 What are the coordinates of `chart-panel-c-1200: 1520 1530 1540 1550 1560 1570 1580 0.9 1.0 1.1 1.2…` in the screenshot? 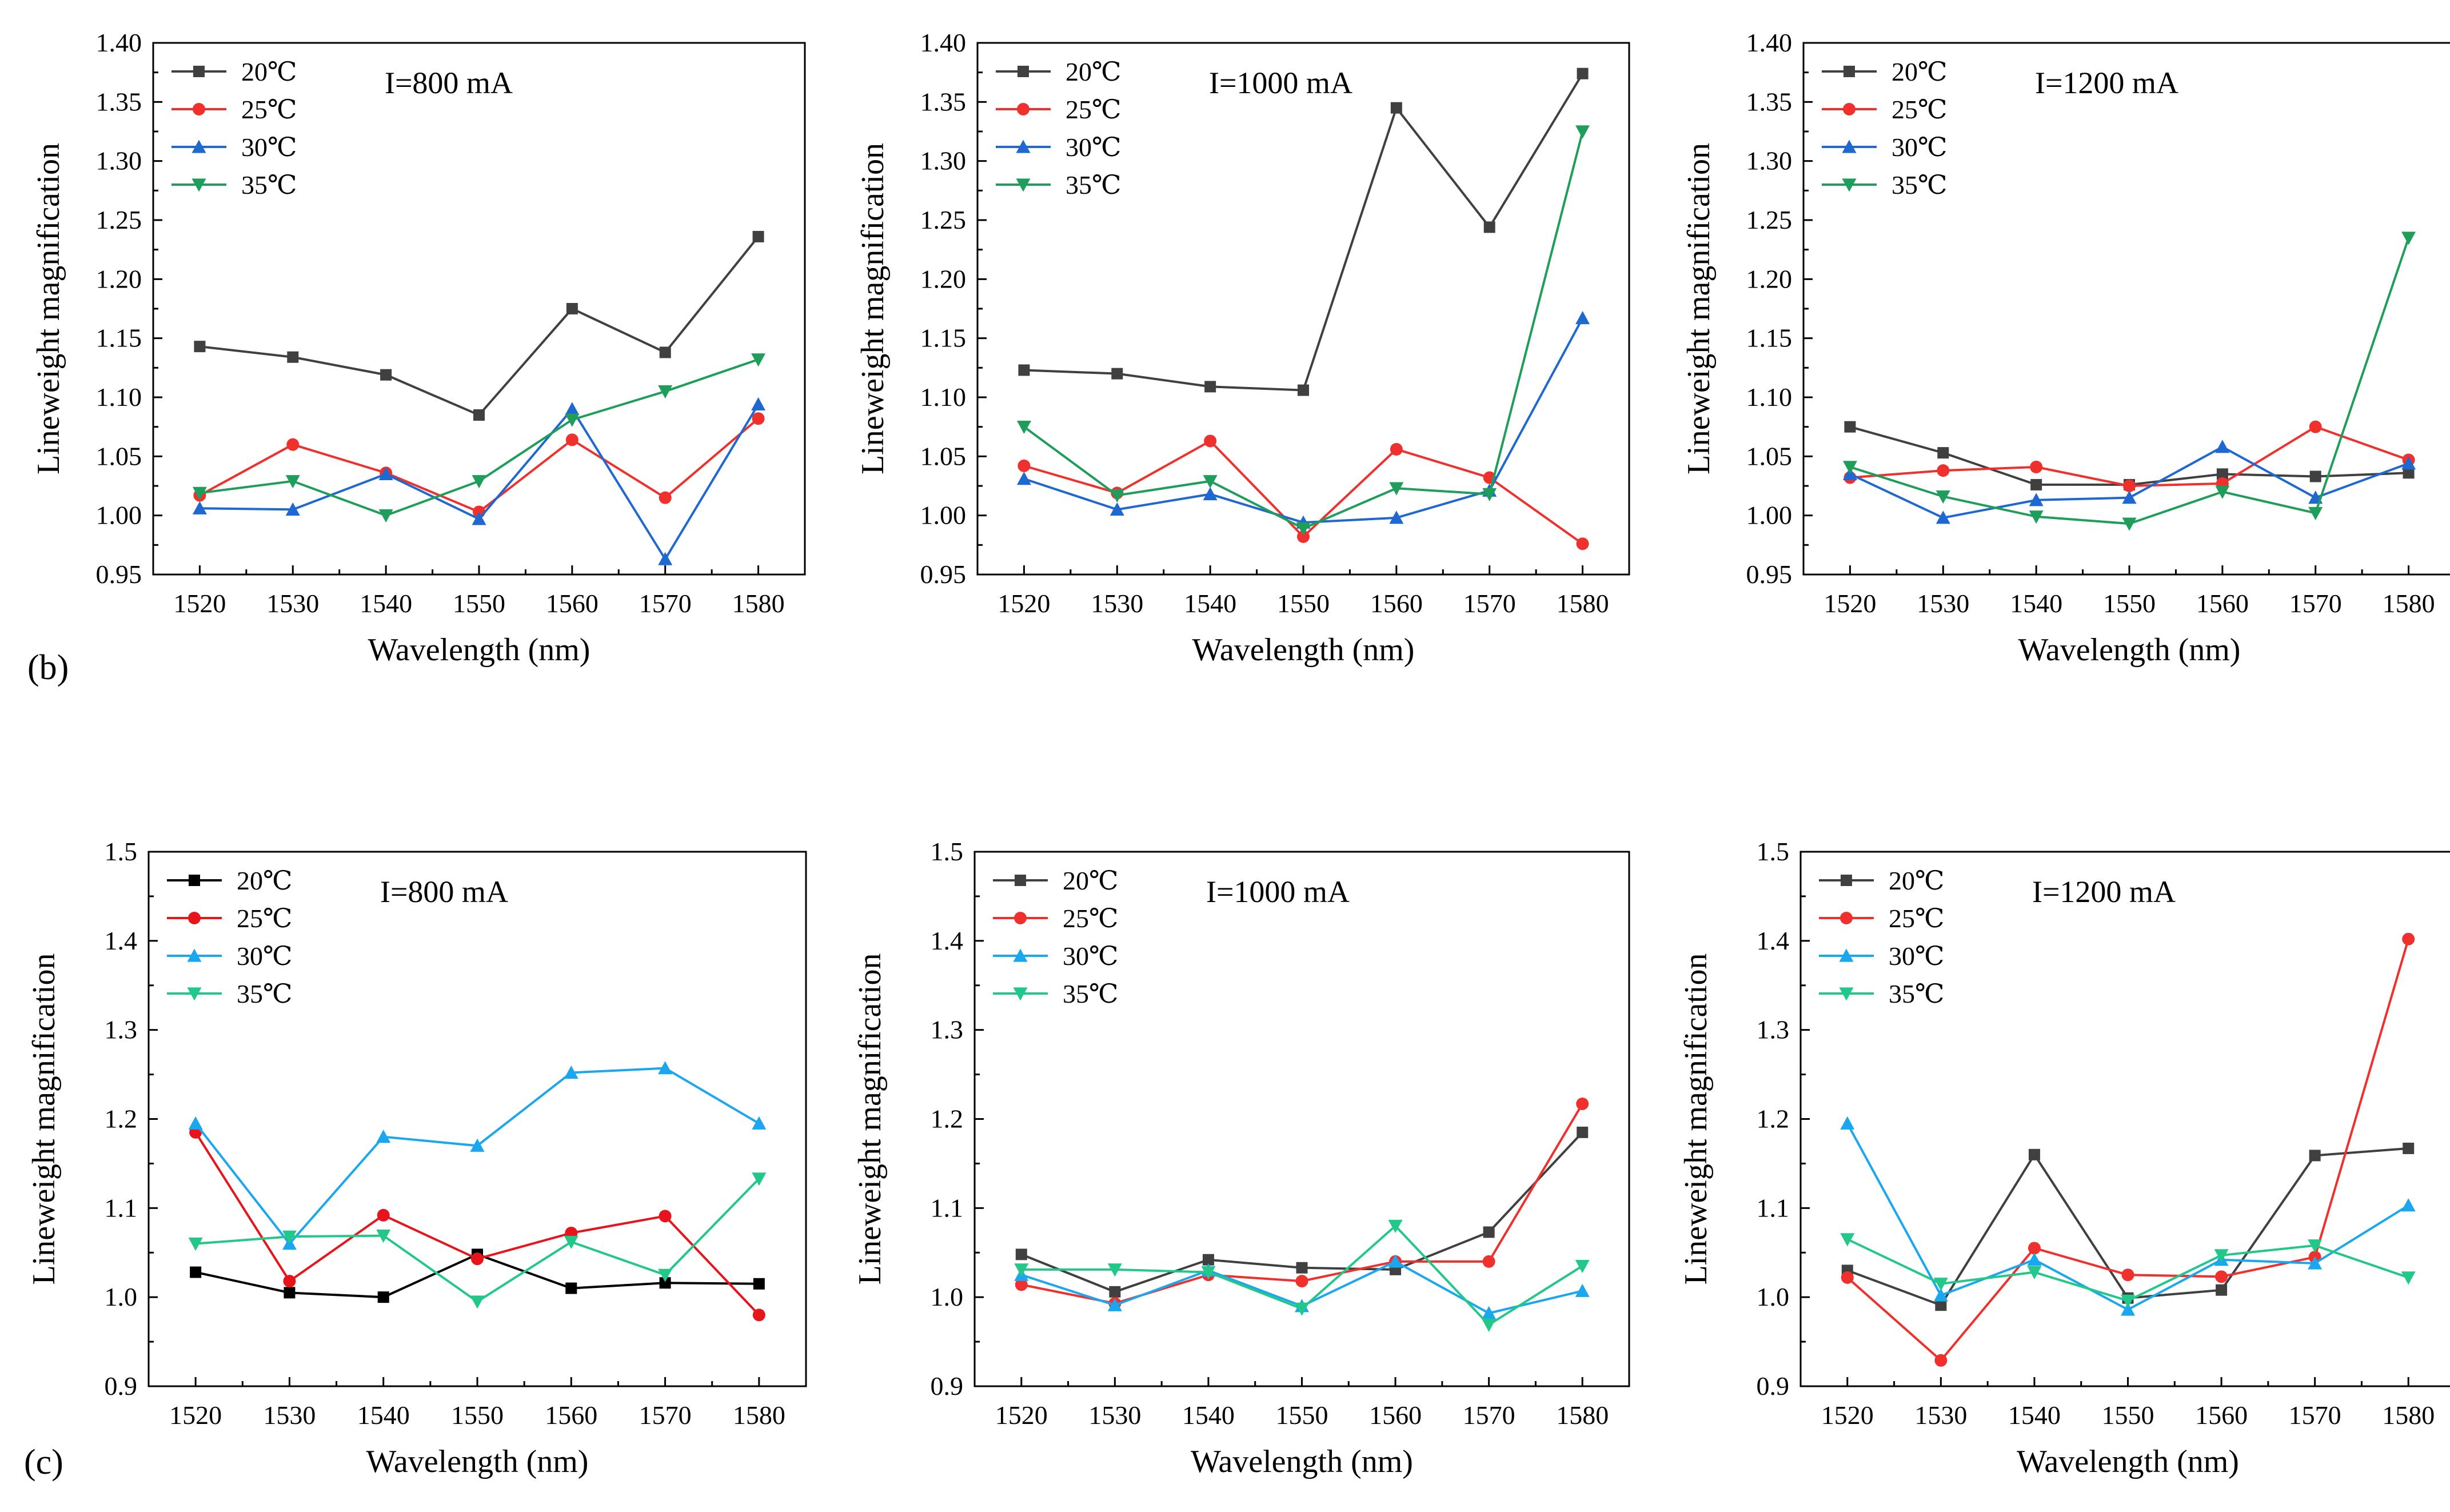 It's located at (2064, 1158).